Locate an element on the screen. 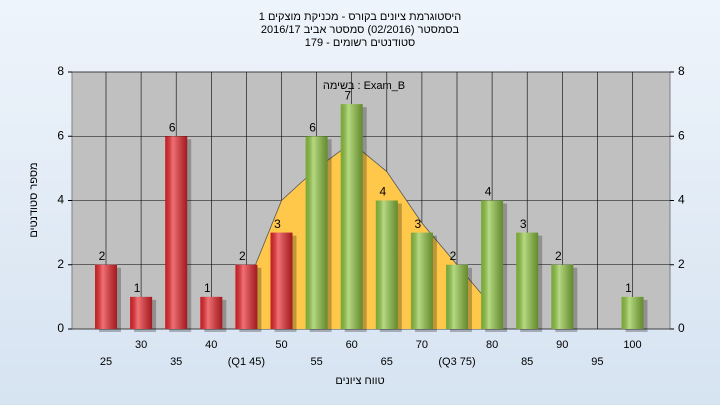  chart-subtitle: בסמסטר (02/2016) סמסטר אביב 2016/17 is located at coordinates (360, 30).